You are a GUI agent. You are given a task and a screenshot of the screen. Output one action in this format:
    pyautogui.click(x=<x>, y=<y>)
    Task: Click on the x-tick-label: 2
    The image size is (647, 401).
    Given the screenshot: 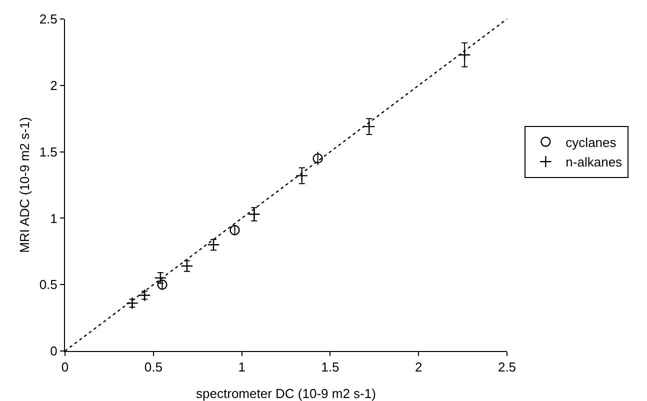 What is the action you would take?
    pyautogui.click(x=418, y=367)
    